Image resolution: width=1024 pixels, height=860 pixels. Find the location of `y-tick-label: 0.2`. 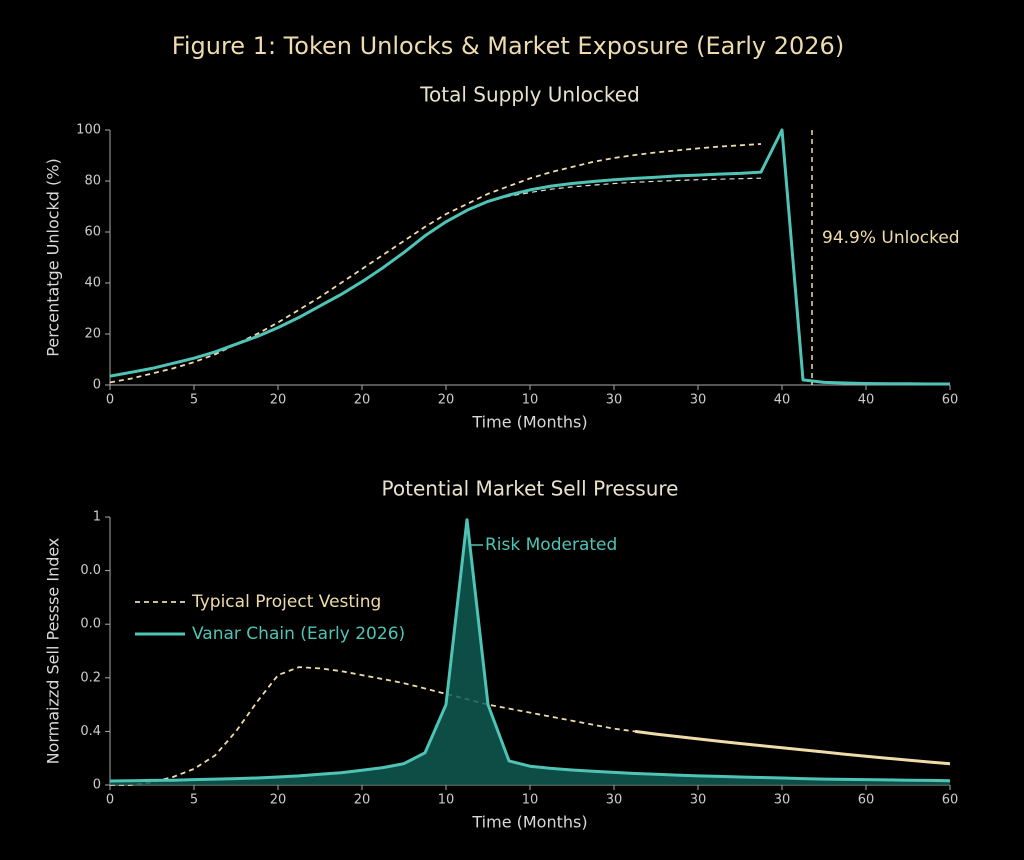

y-tick-label: 0.2 is located at coordinates (90, 677).